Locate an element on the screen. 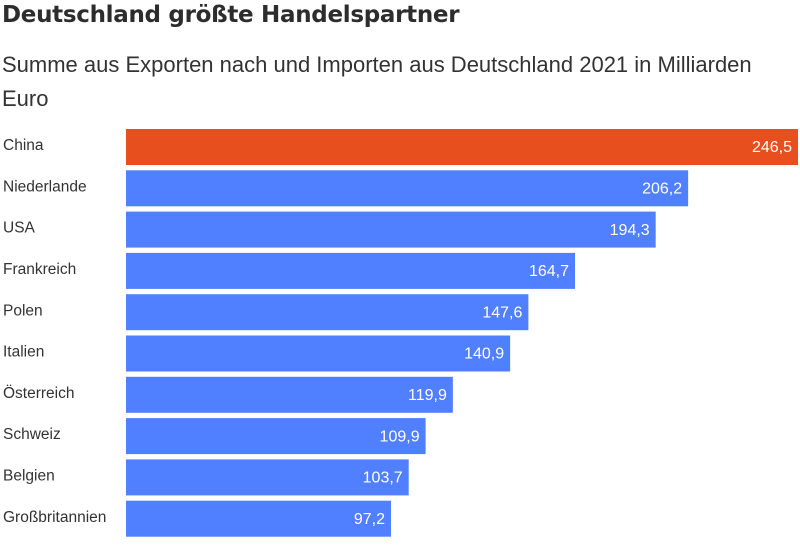  value-label-china: 246,5 is located at coordinates (772, 147).